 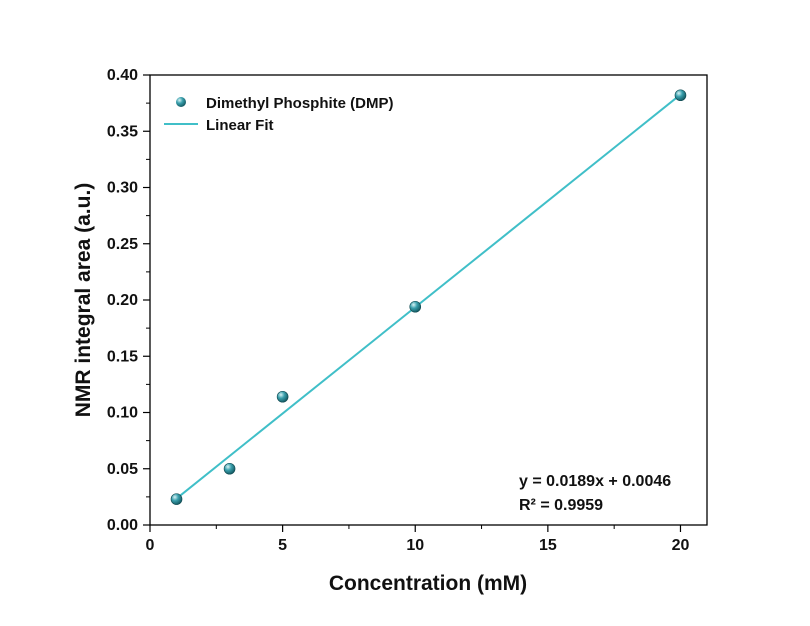 What do you see at coordinates (122, 75) in the screenshot?
I see `y-tick-label: 0.40` at bounding box center [122, 75].